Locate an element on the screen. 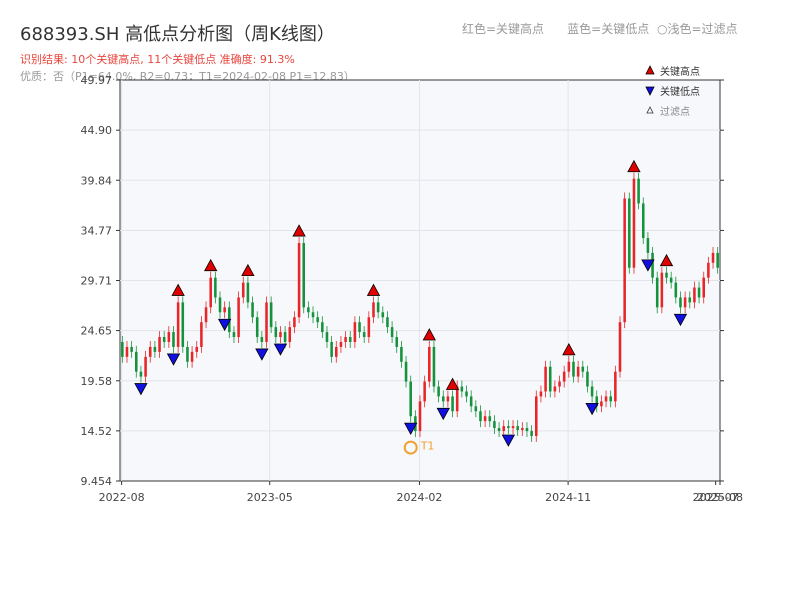 This screenshot has height=600, width=800. legend-filtered-label: 过滤点 is located at coordinates (675, 111).